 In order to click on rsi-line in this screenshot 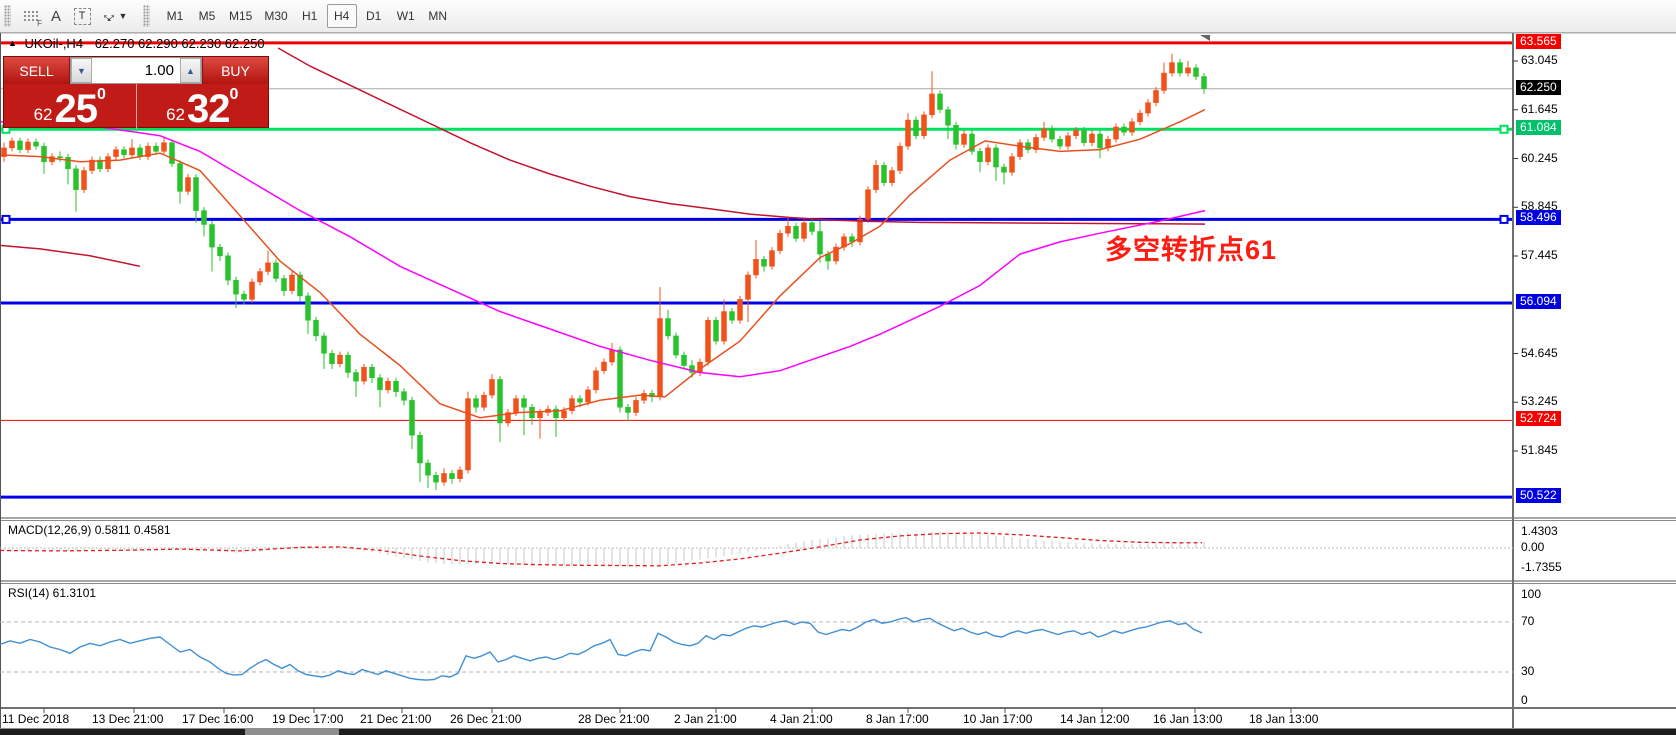, I will do `click(601, 648)`.